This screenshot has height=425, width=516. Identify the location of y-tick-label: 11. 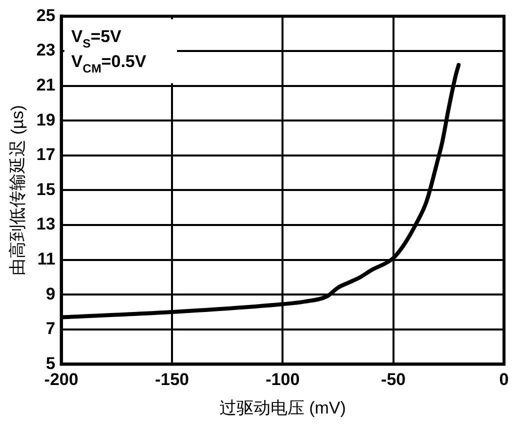
(46, 258).